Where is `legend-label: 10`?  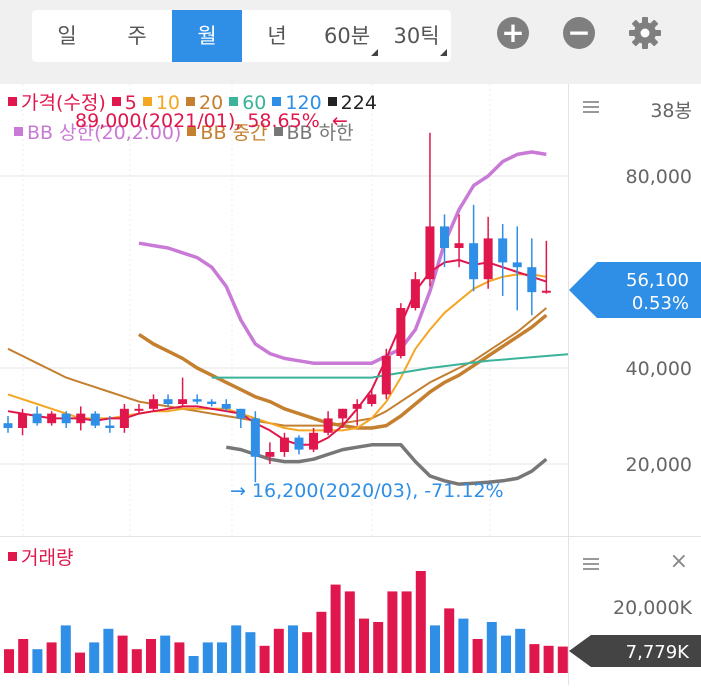 legend-label: 10 is located at coordinates (168, 103).